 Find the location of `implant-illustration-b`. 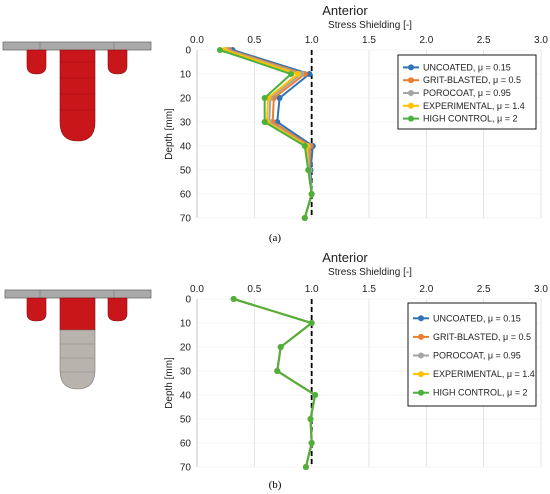

implant-illustration-b is located at coordinates (78, 339).